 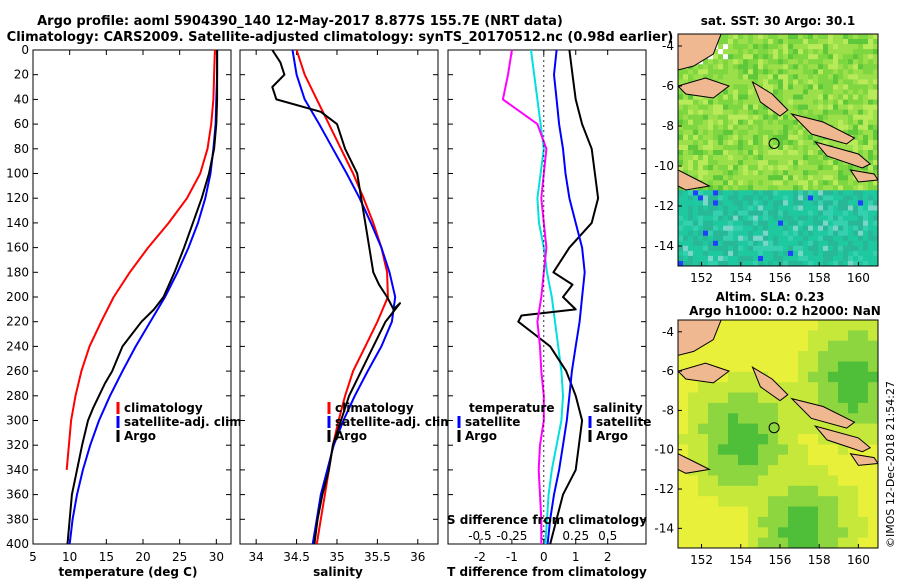 What do you see at coordinates (668, 86) in the screenshot?
I see `map-y-tick-label: -6` at bounding box center [668, 86].